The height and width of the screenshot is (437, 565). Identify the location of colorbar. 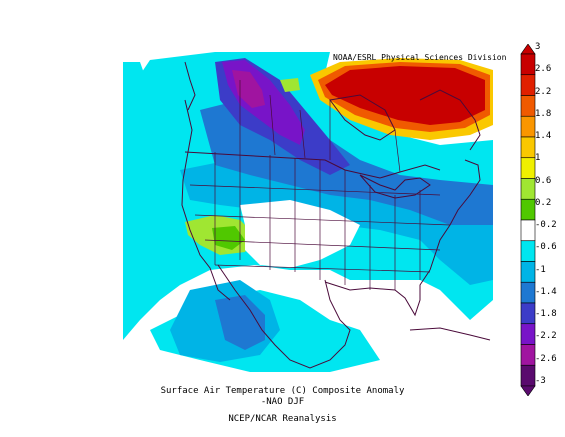
(528, 220).